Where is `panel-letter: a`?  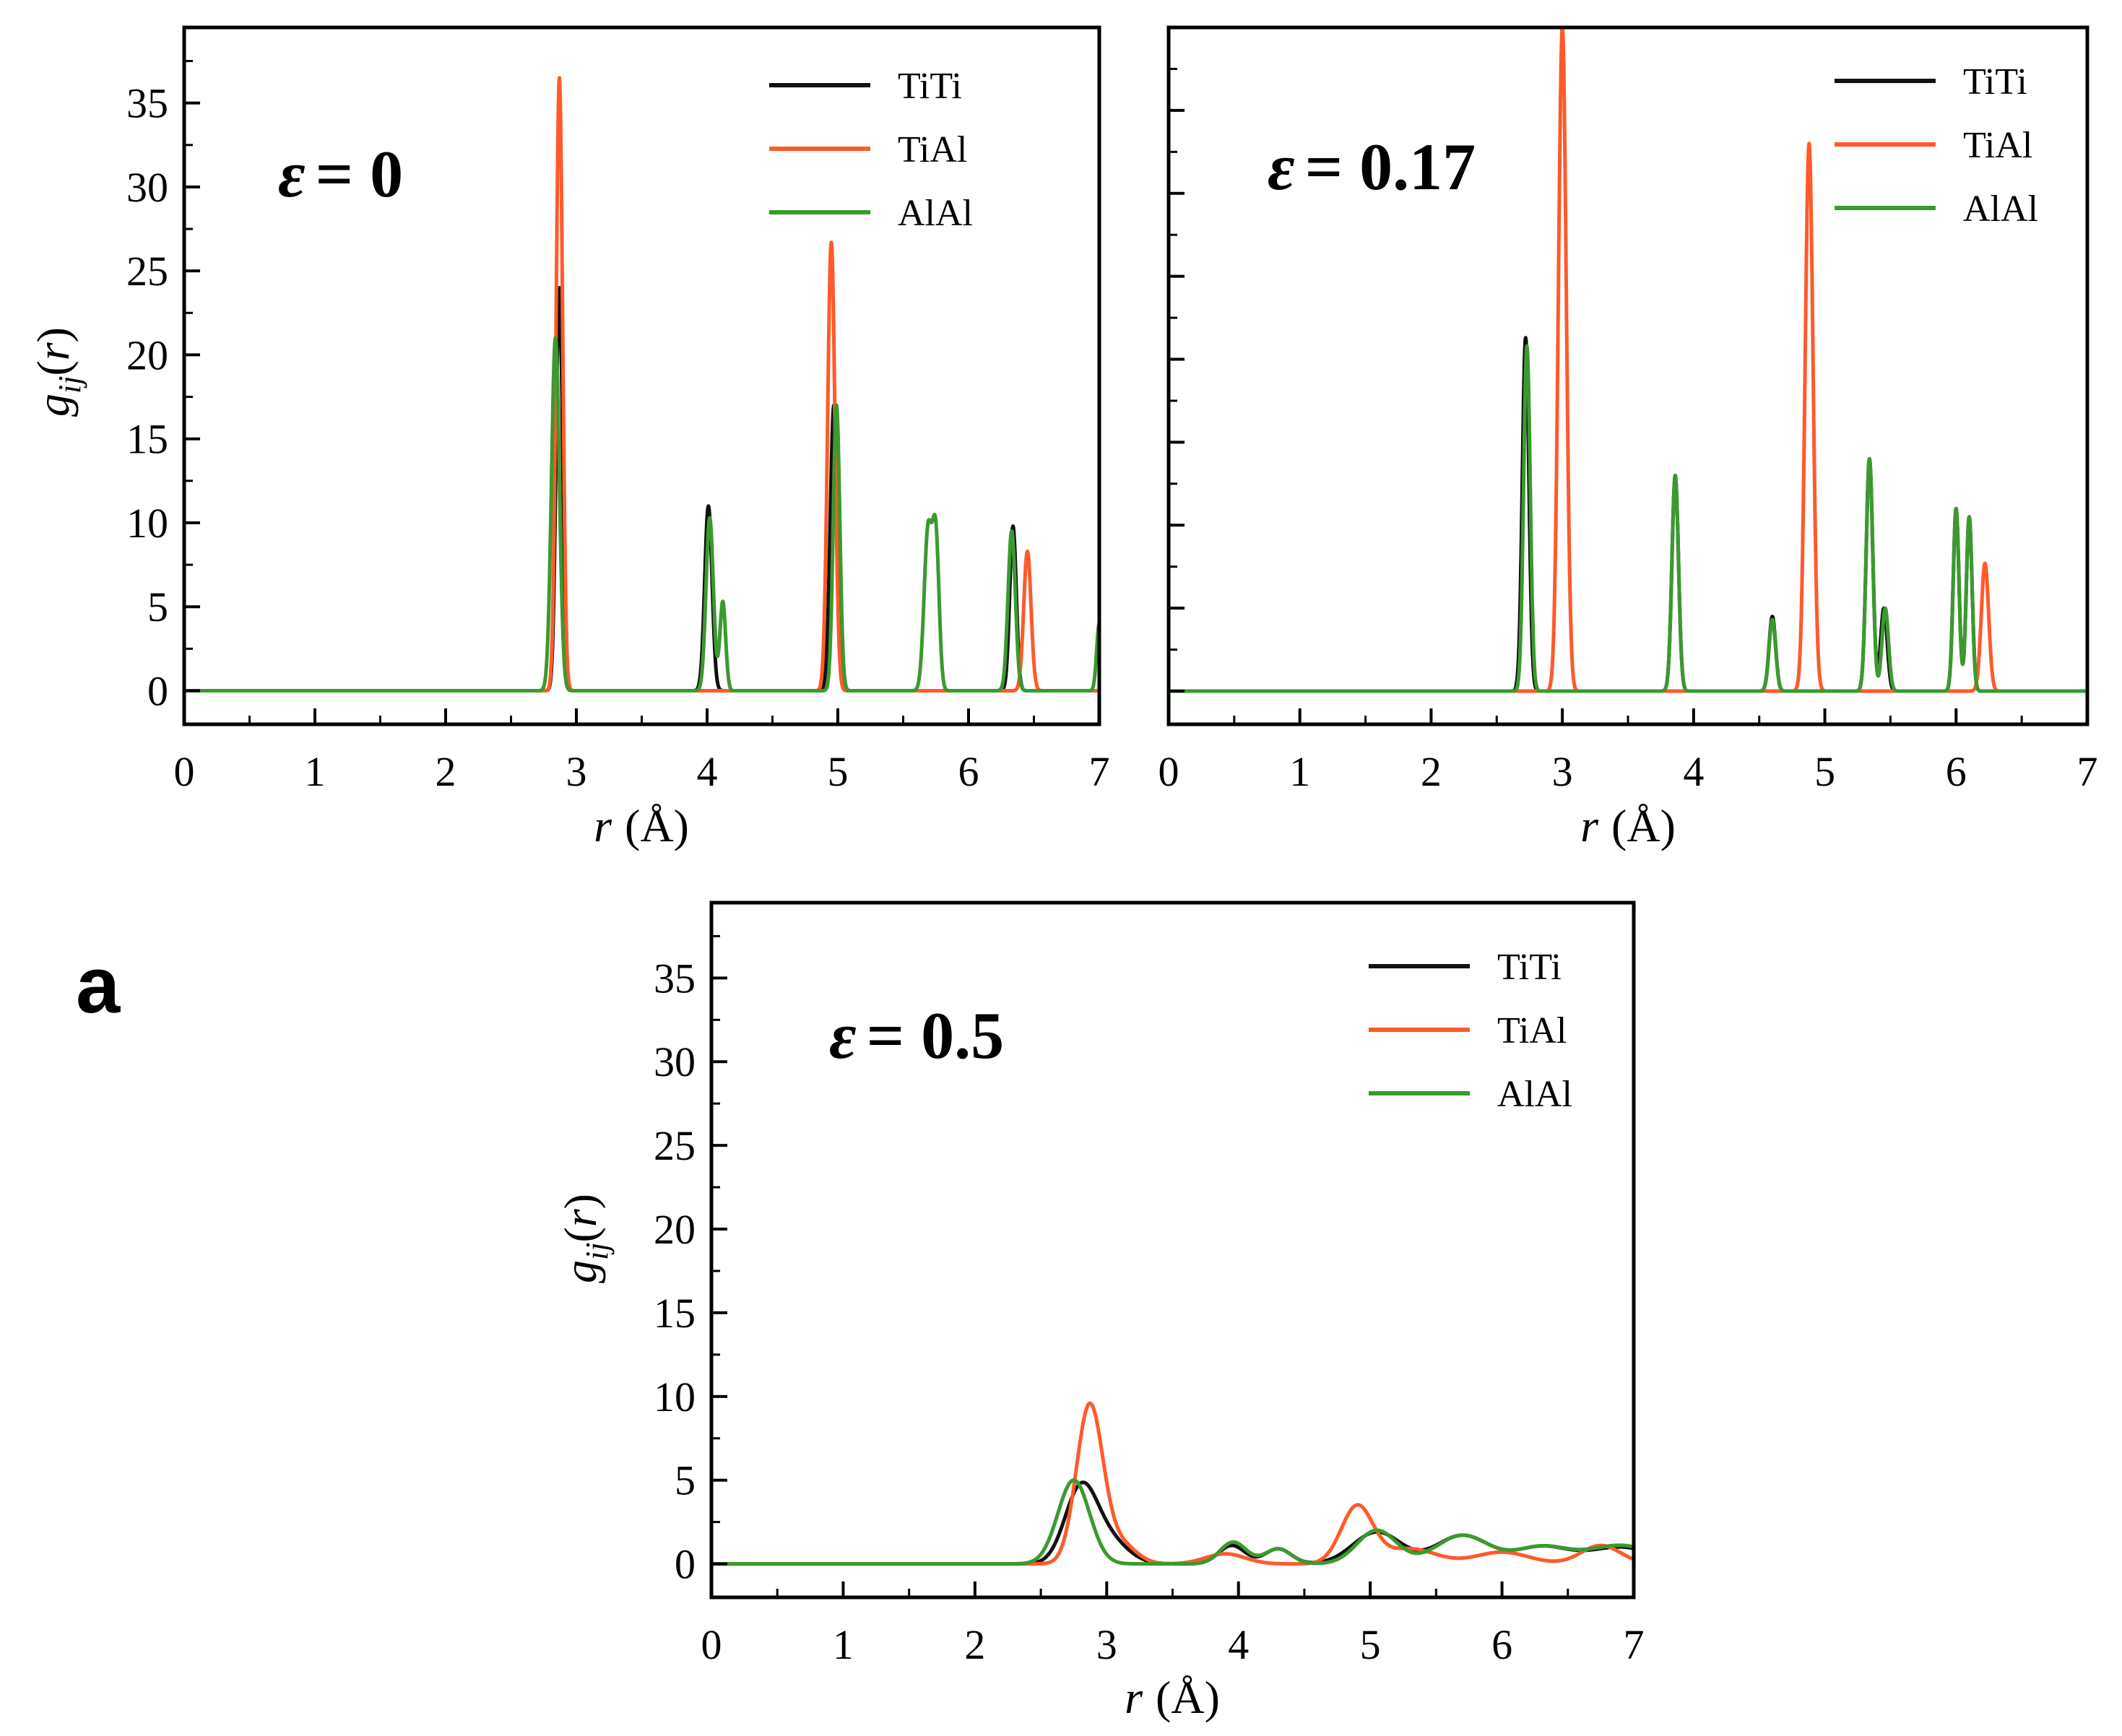 panel-letter: a is located at coordinates (98, 985).